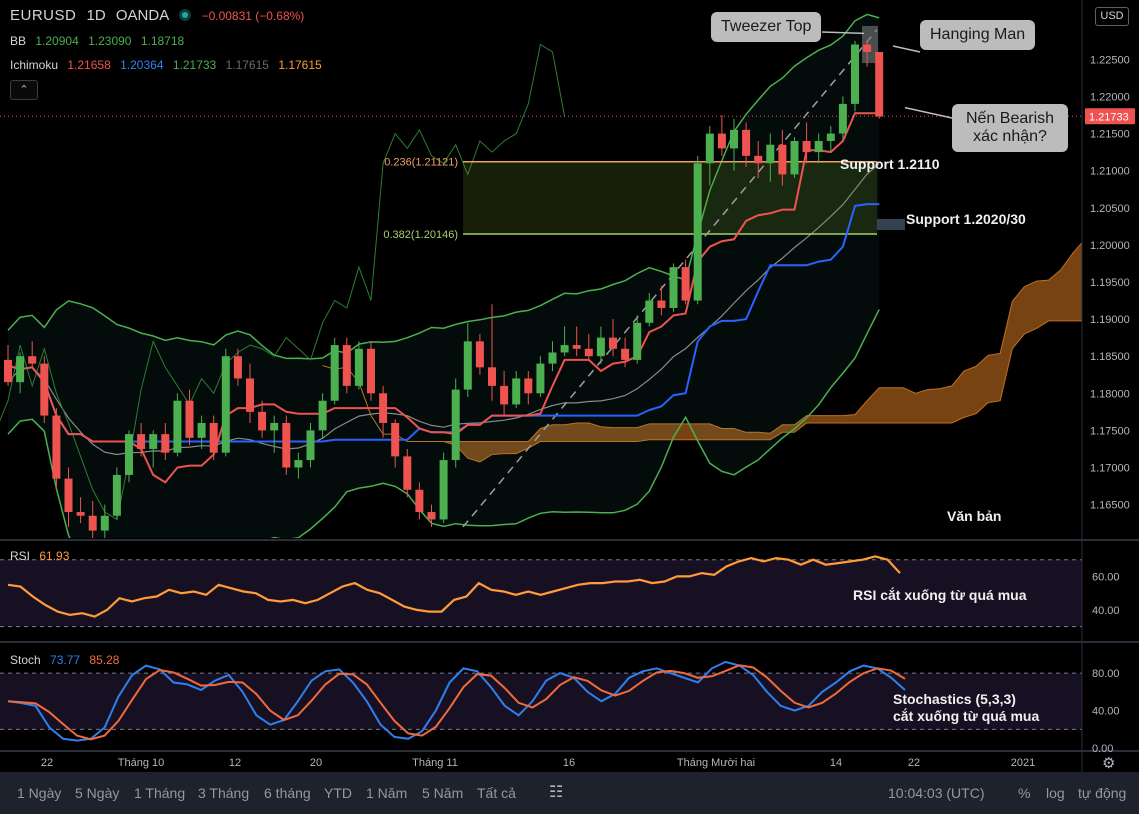 The image size is (1139, 814). Describe the element at coordinates (1110, 320) in the screenshot. I see `price-tick: 1.19000` at that location.